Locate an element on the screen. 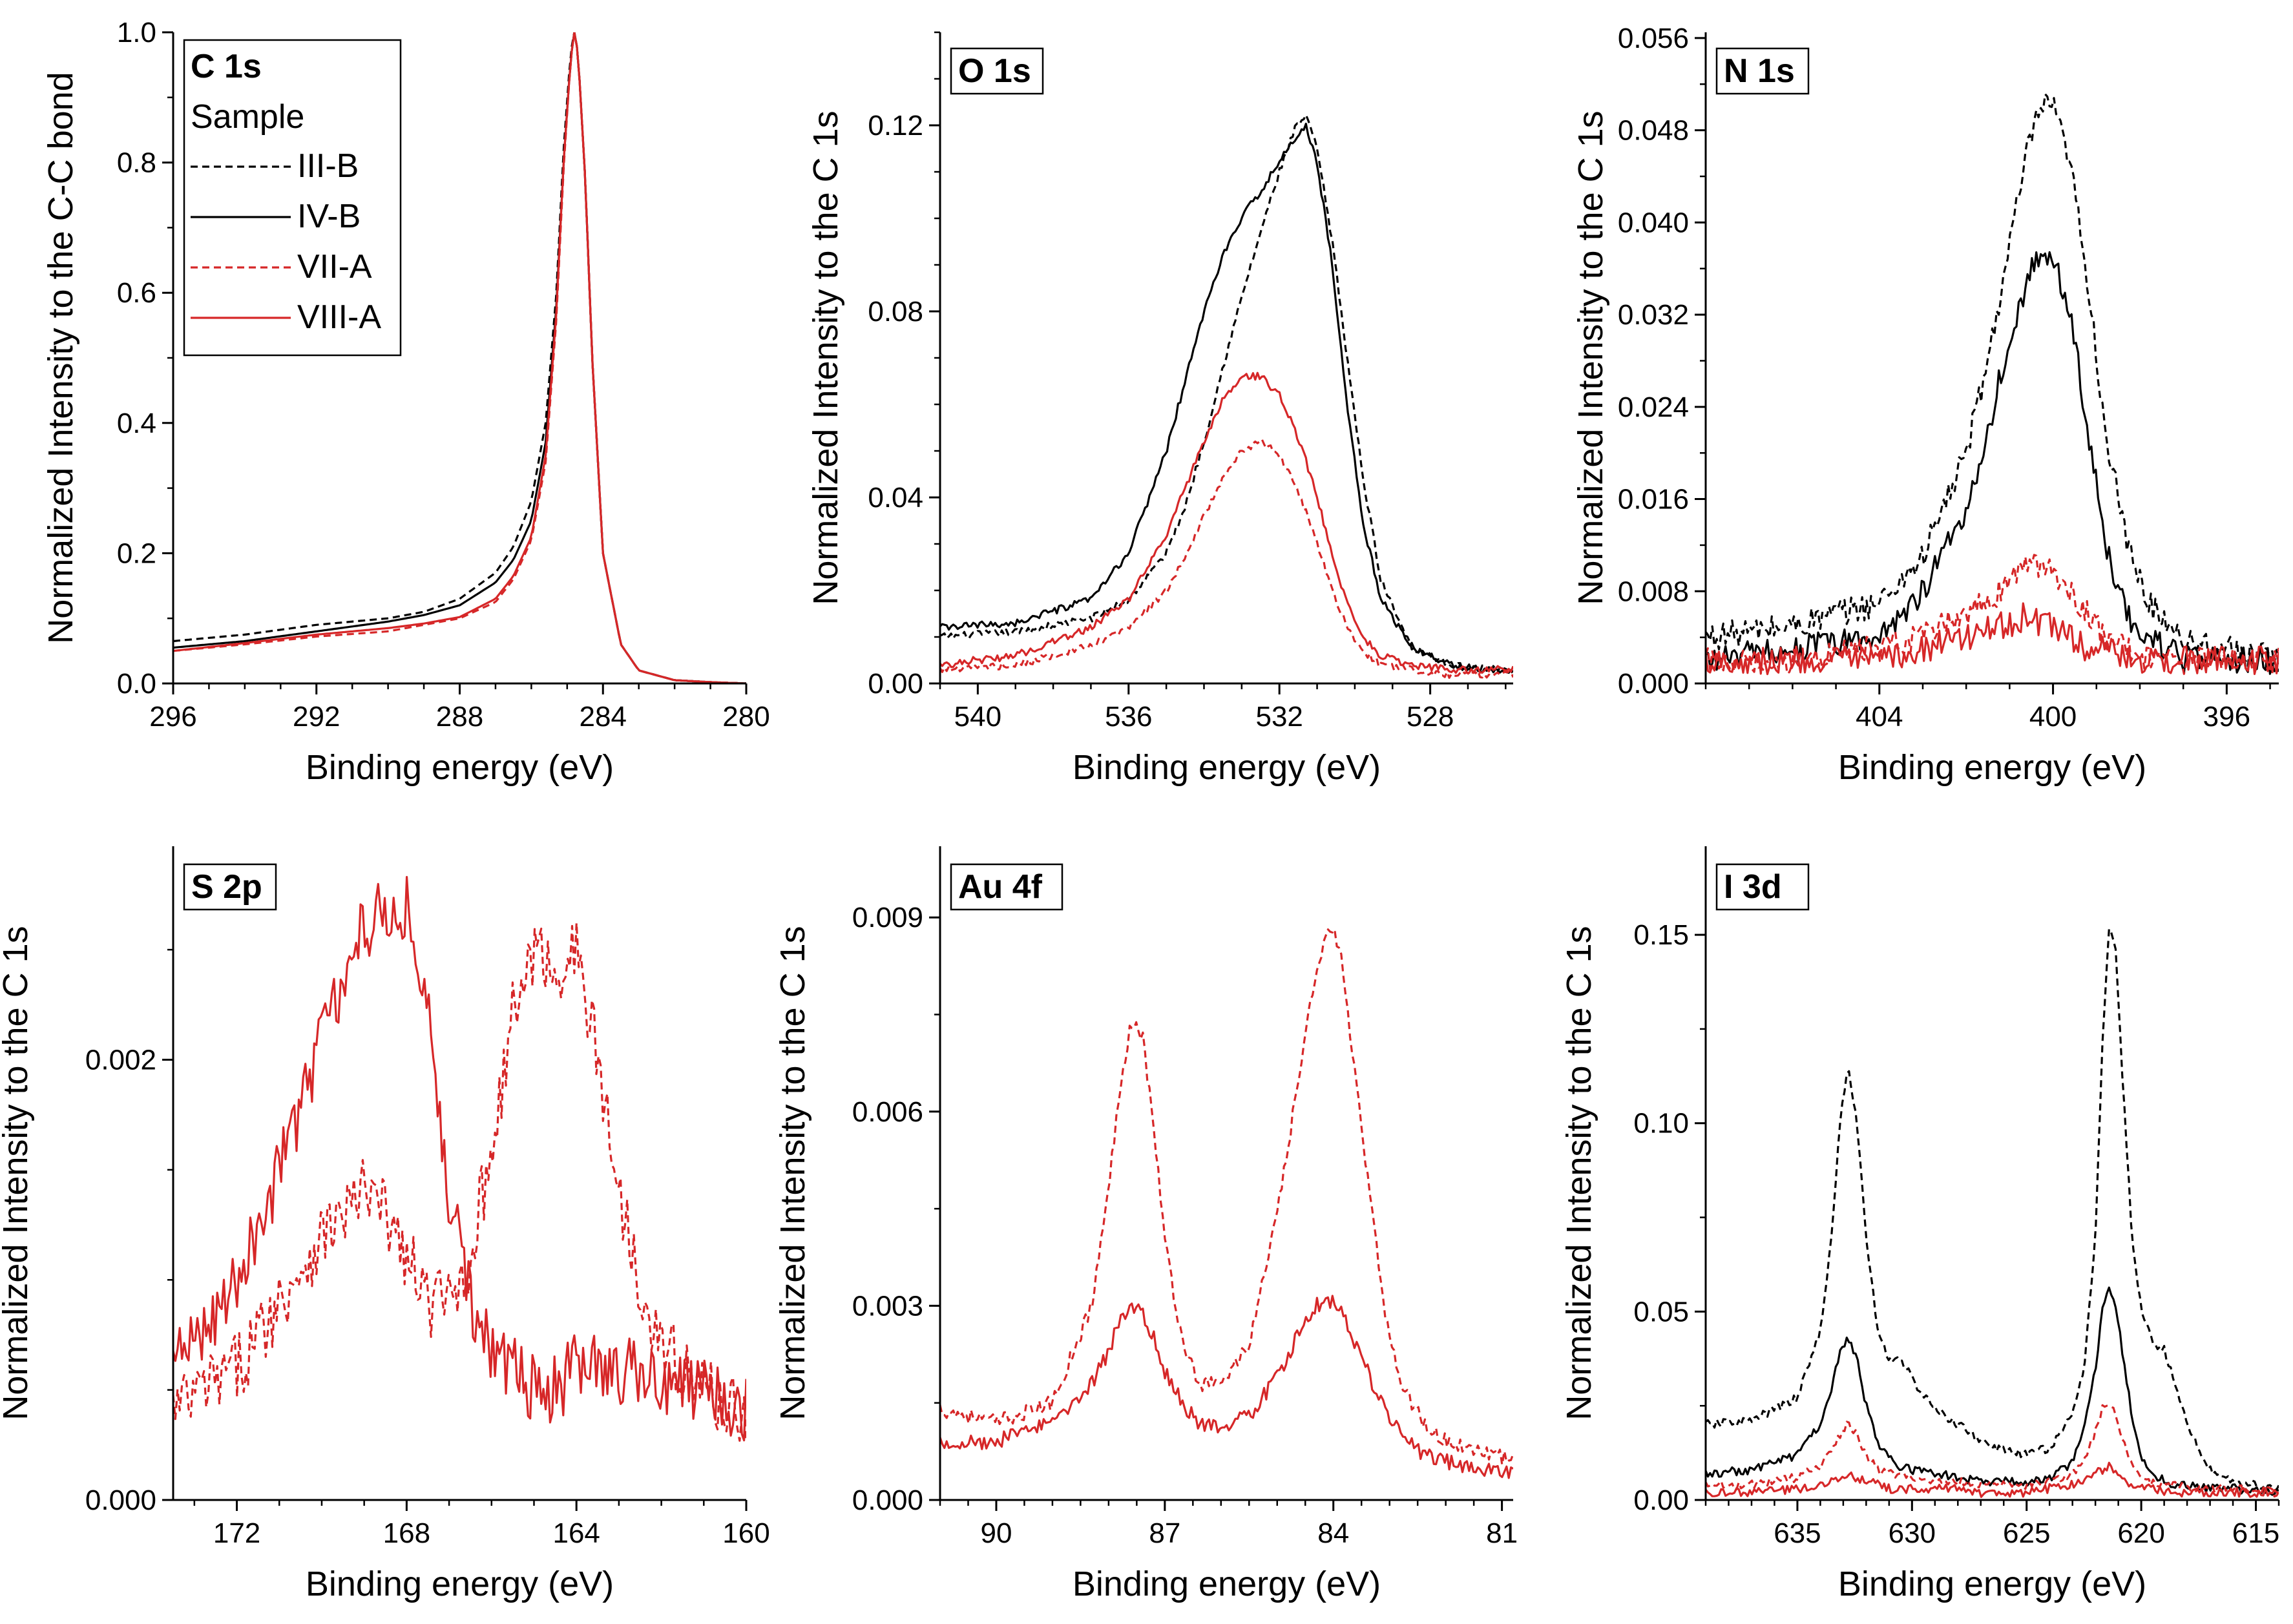 This screenshot has height=1624, width=2293. y-tick-label: 0.15 is located at coordinates (1661, 935).